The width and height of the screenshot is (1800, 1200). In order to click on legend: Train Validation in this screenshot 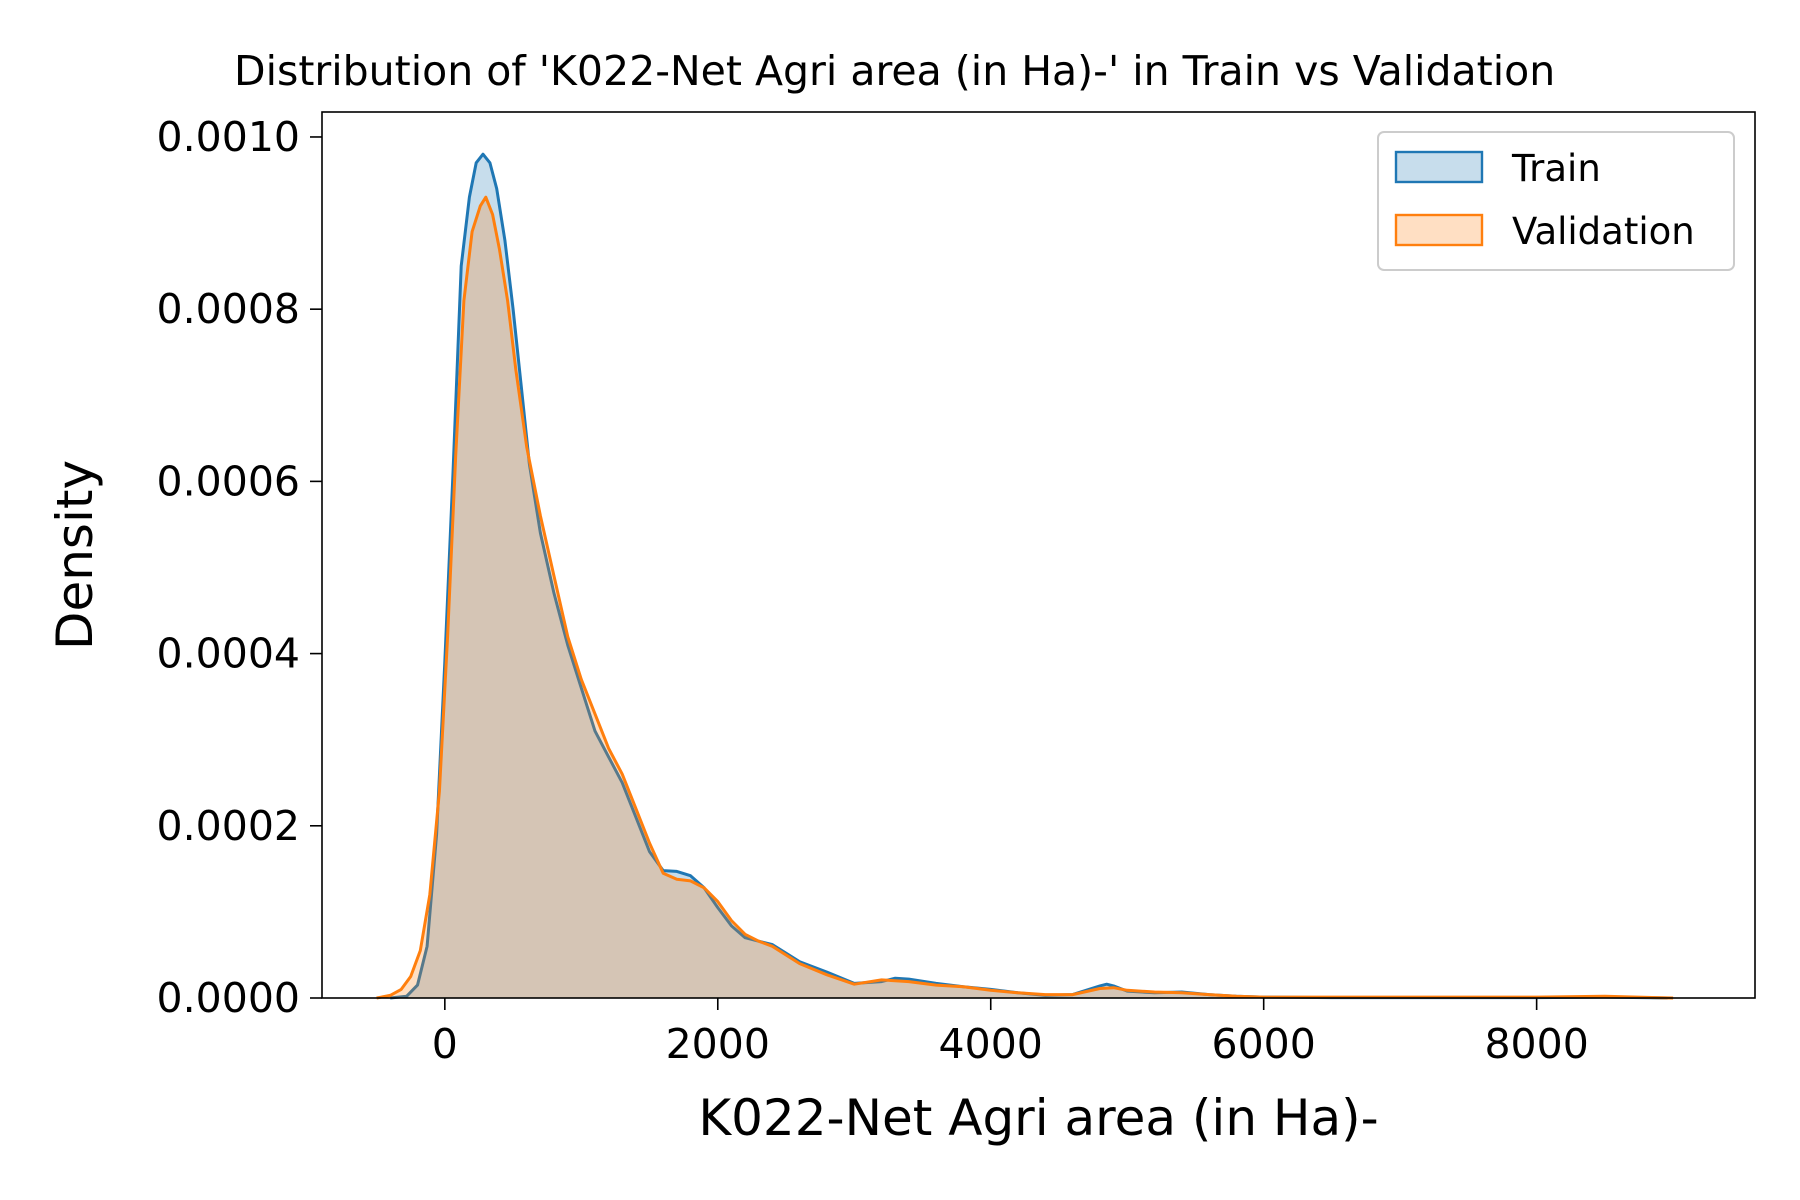, I will do `click(1556, 201)`.